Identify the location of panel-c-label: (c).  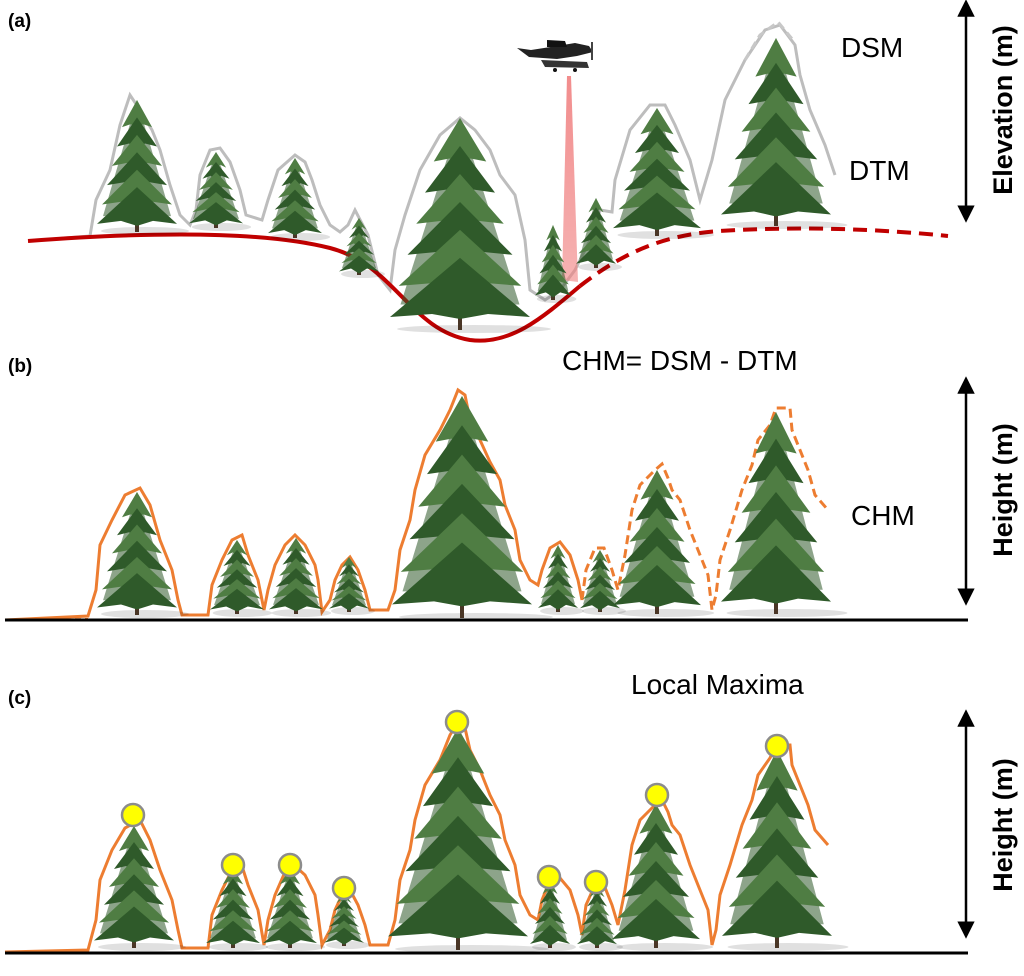
(19, 698).